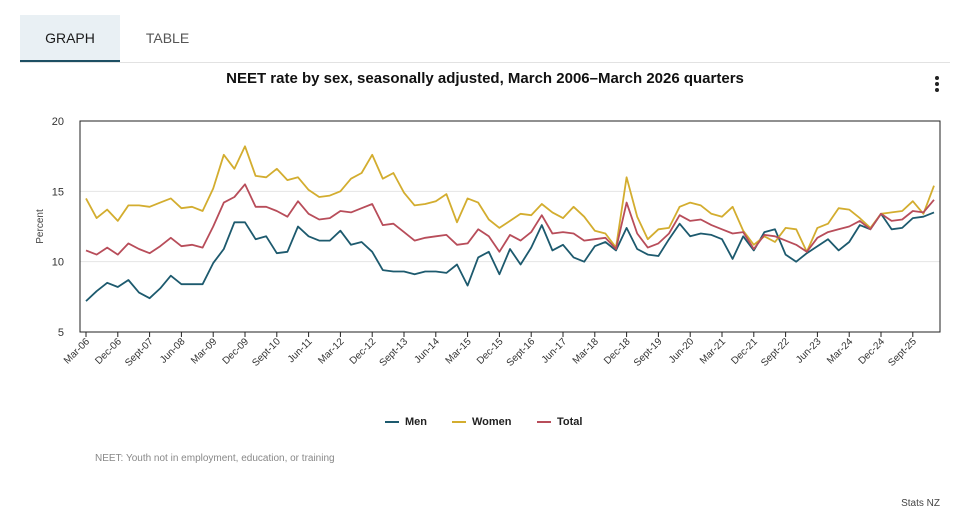  I want to click on y-axis-label: Percent, so click(40, 226).